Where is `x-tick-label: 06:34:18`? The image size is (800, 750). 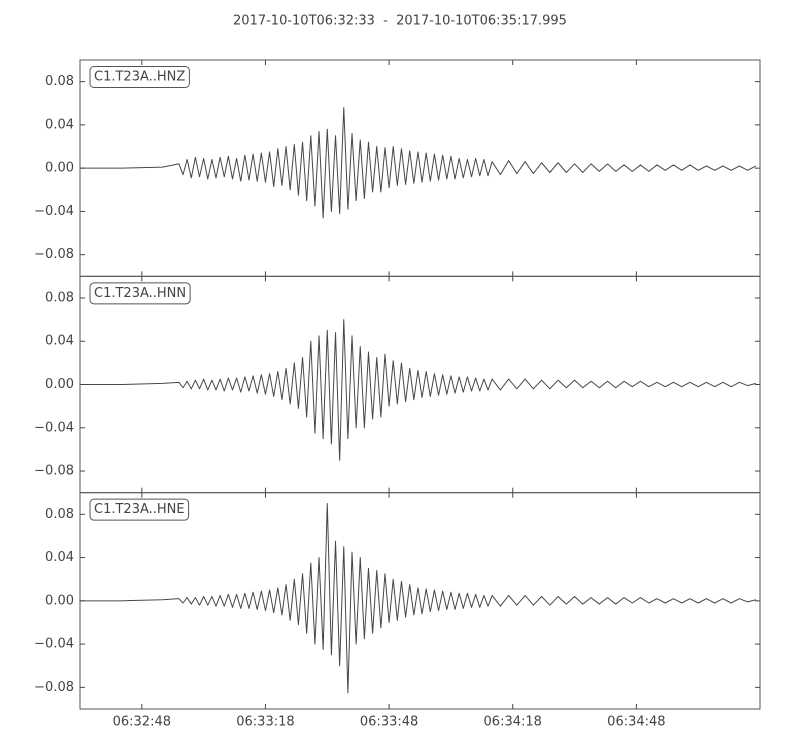
x-tick-label: 06:34:18 is located at coordinates (513, 722).